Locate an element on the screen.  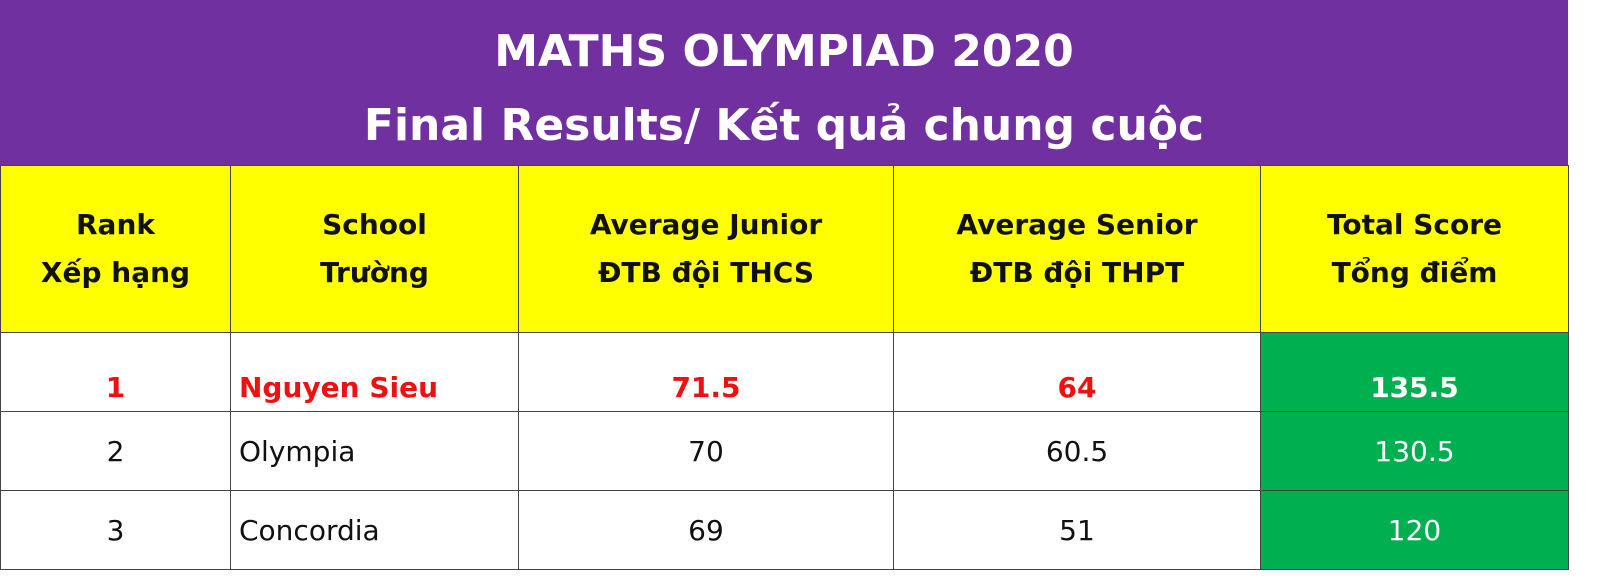
senior-average: 51 is located at coordinates (1077, 530).